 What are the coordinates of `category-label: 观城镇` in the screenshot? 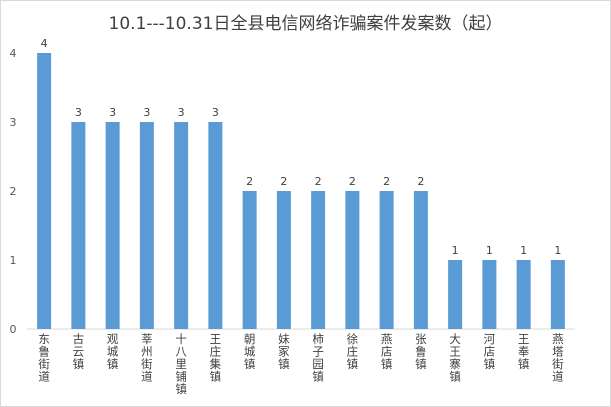 It's located at (113, 351).